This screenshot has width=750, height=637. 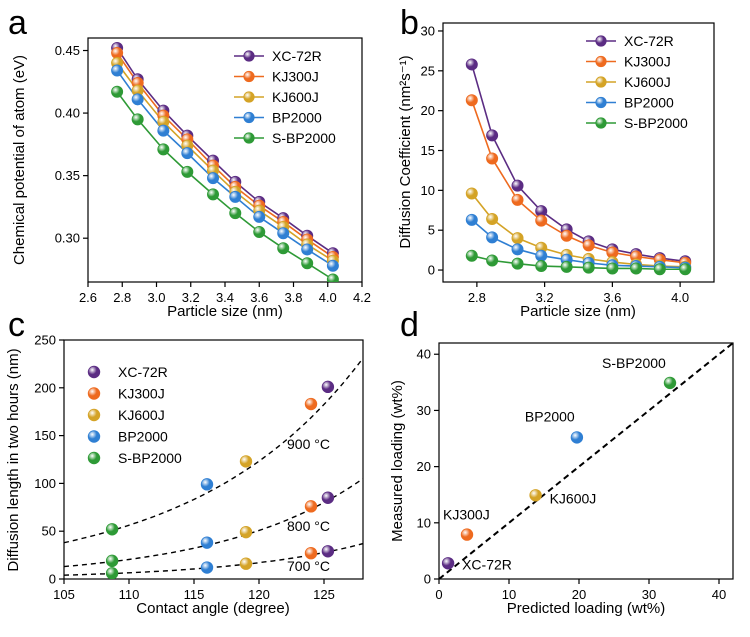 I want to click on x-tick-label: 30, so click(x=649, y=594).